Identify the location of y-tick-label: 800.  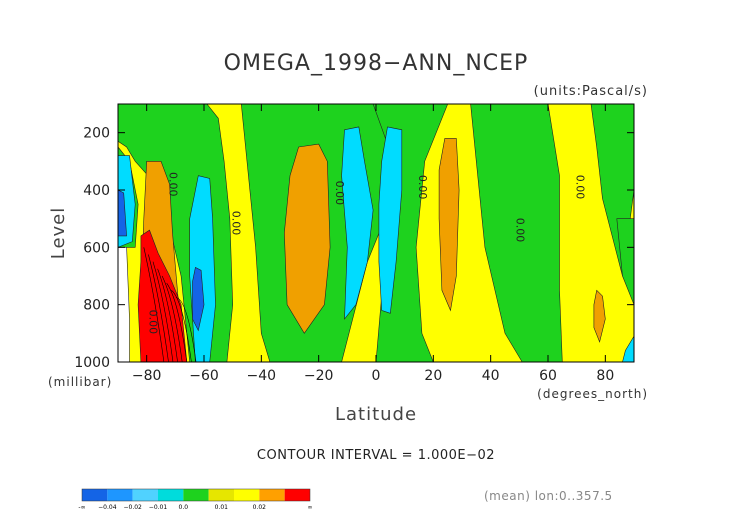
(96, 306).